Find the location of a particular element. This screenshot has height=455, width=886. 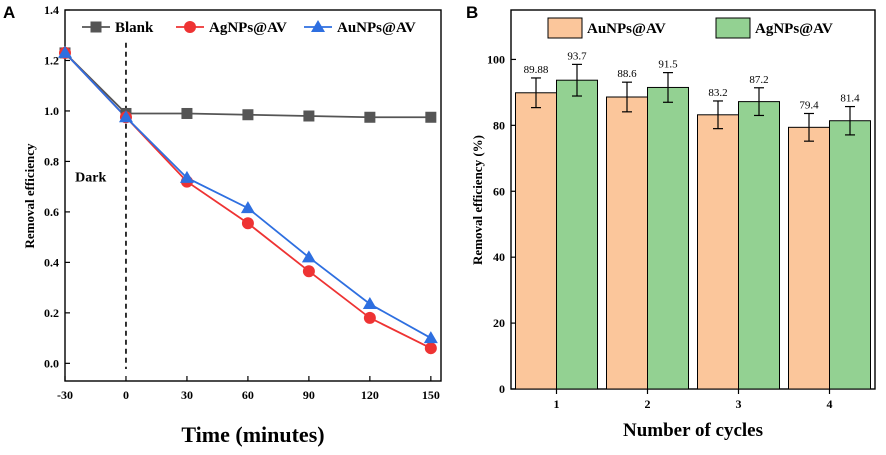

y-tick-label: 0.0 is located at coordinates (51, 363).